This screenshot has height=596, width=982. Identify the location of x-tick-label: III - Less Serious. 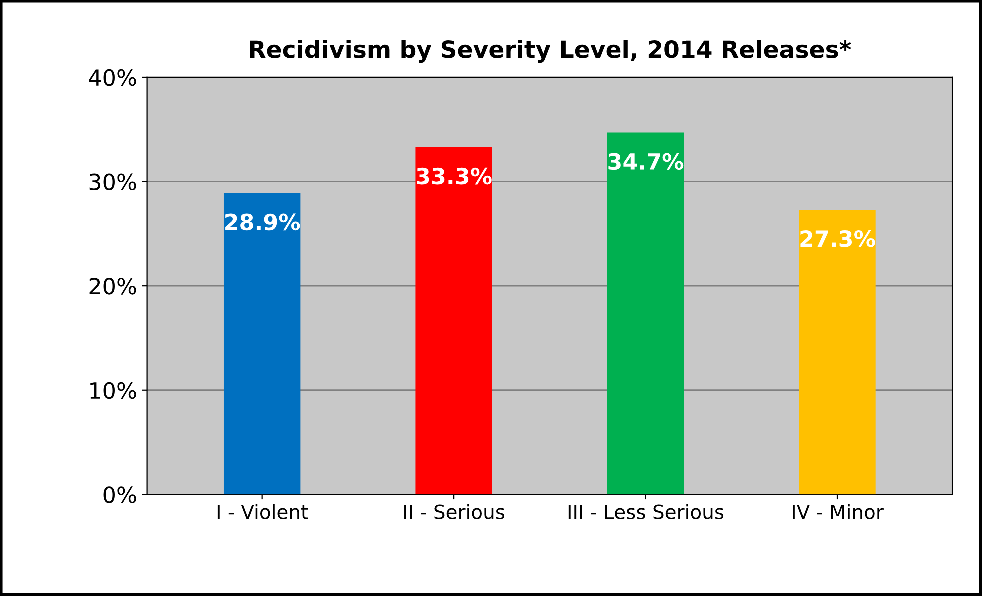
(646, 512).